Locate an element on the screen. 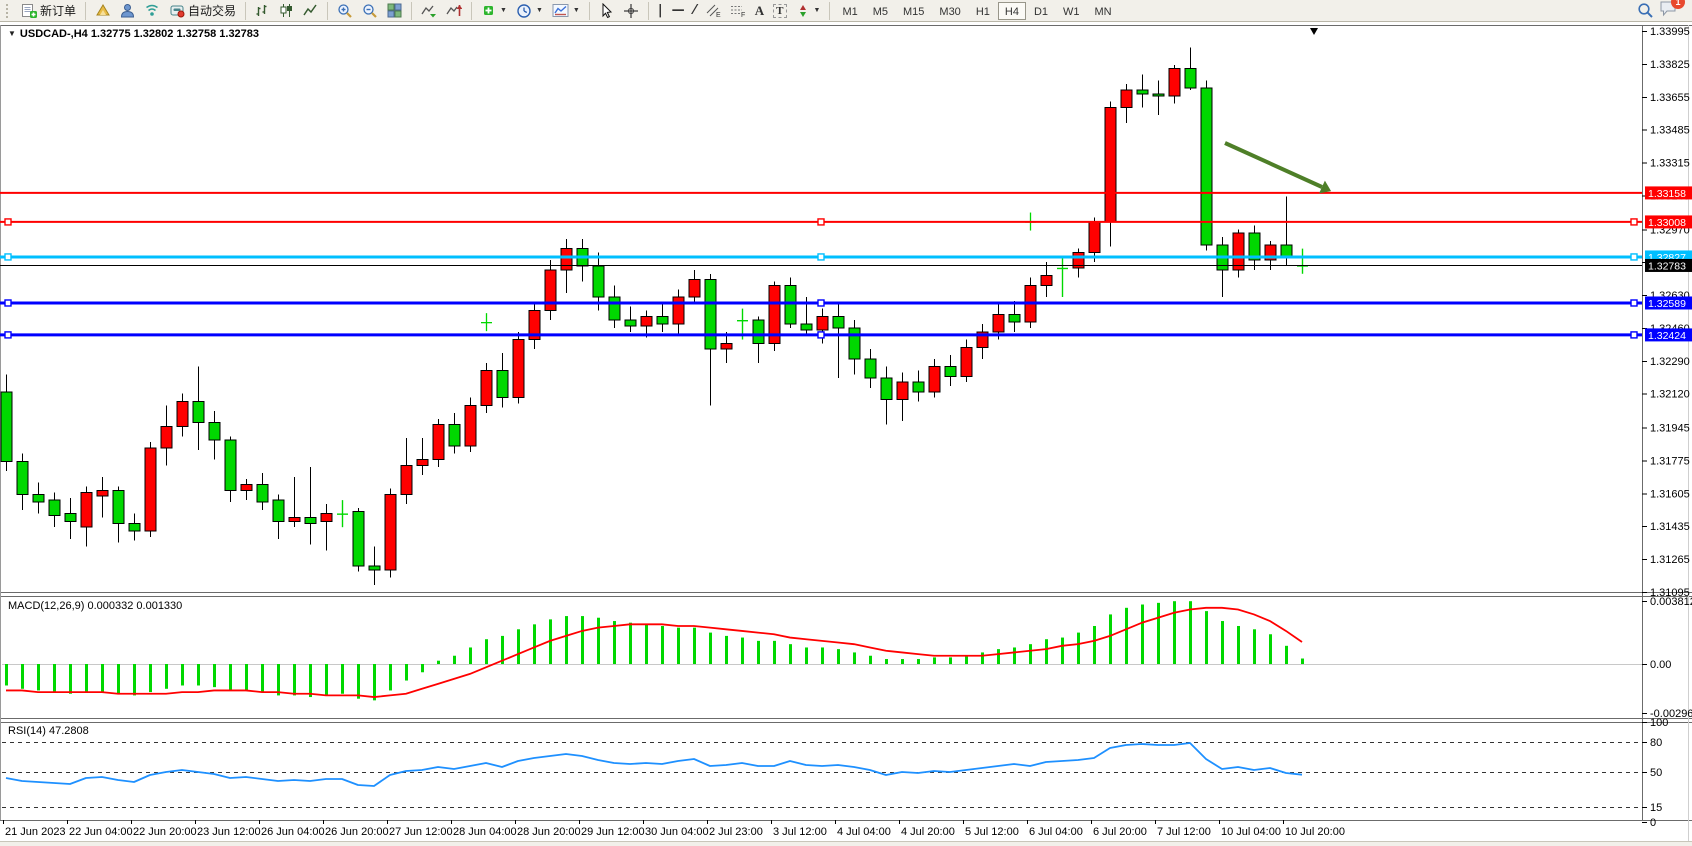 This screenshot has width=1692, height=846. text-button: A is located at coordinates (759, 11).